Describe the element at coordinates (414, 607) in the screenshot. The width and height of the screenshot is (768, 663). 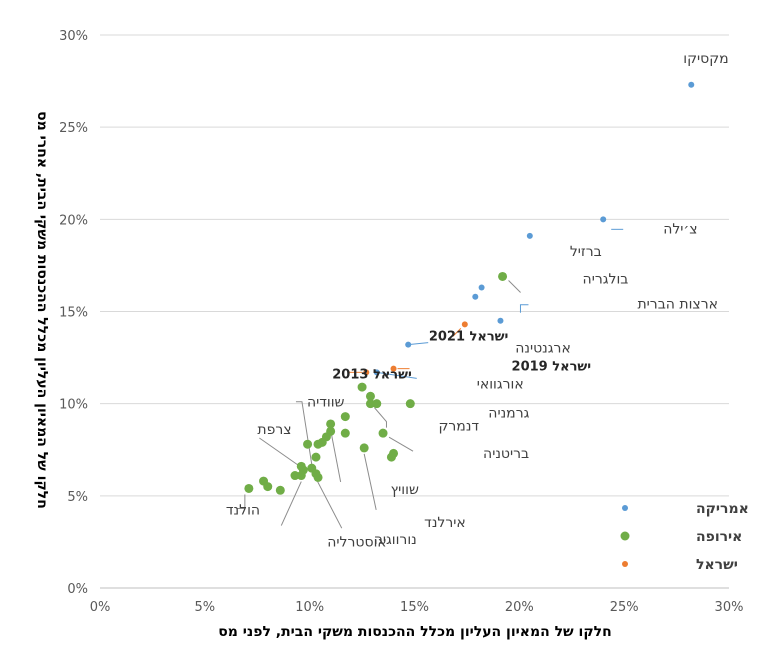
I see `x-tick-label: 15%` at that location.